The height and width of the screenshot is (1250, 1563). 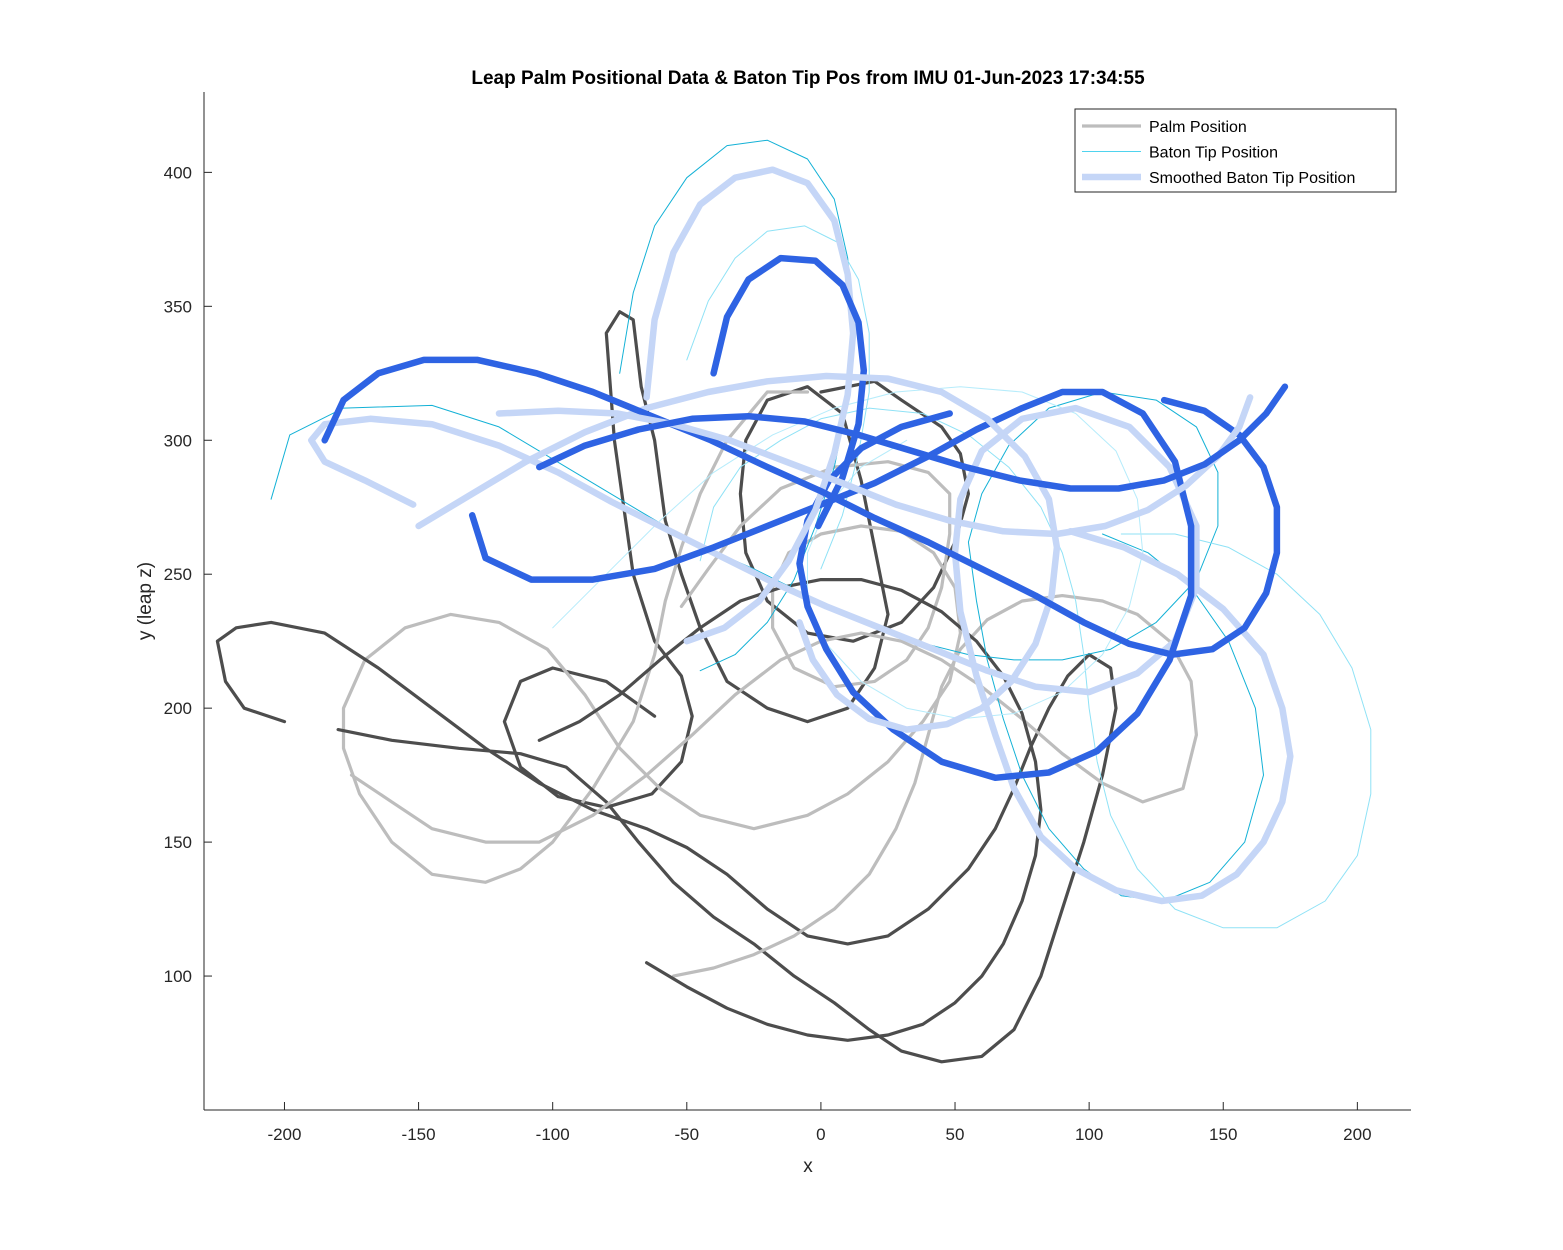 What do you see at coordinates (1198, 127) in the screenshot?
I see `legend-entry-label: Palm Position` at bounding box center [1198, 127].